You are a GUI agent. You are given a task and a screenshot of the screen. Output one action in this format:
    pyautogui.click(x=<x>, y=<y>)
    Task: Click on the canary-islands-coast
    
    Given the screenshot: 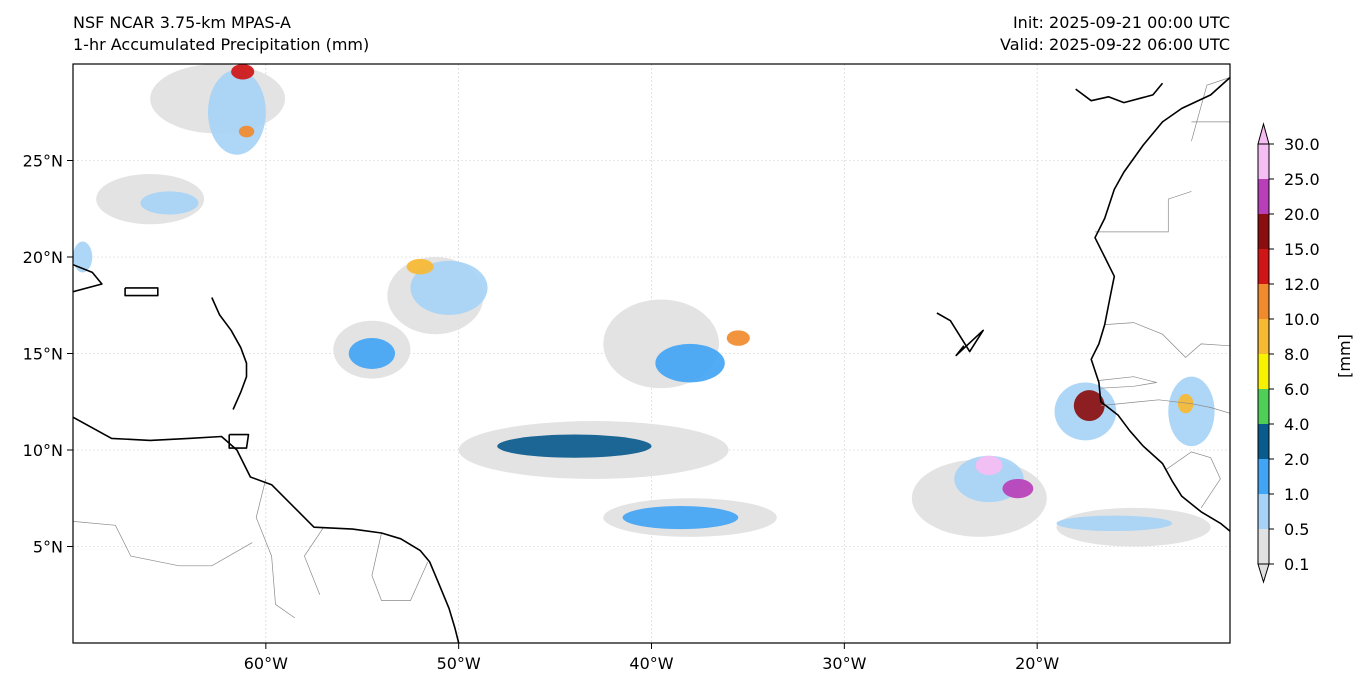 What is the action you would take?
    pyautogui.click(x=1119, y=93)
    